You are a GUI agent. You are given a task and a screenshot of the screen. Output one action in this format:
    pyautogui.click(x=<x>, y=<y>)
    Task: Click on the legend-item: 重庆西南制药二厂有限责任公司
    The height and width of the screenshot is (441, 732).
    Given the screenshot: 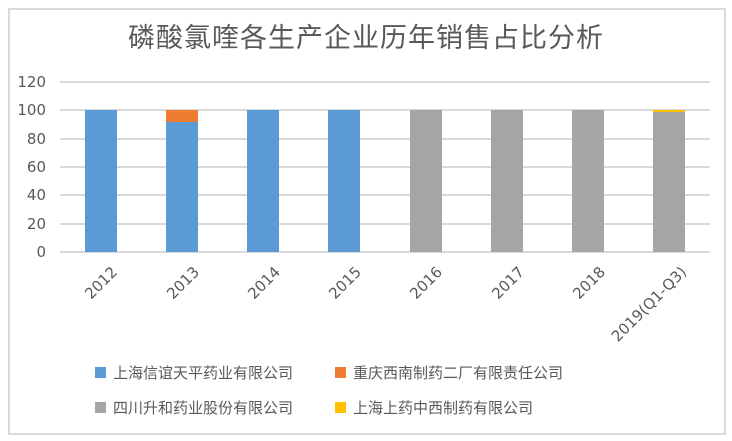 What is the action you would take?
    pyautogui.click(x=449, y=372)
    